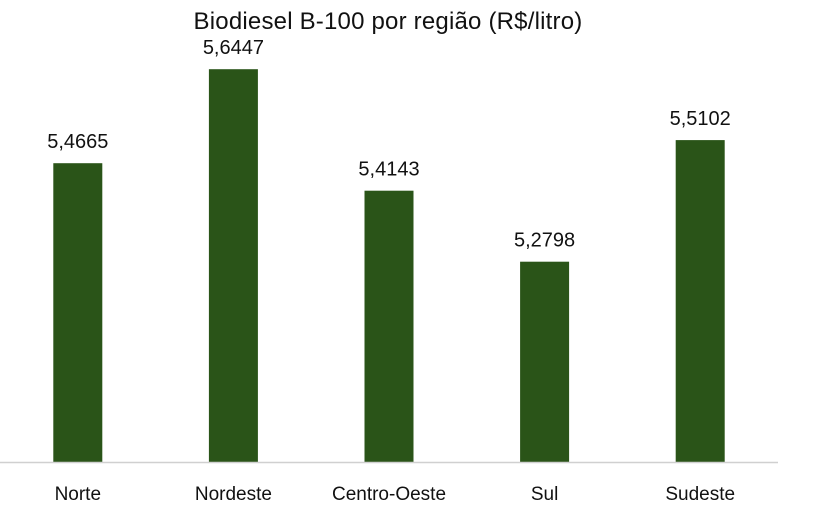  Describe the element at coordinates (233, 494) in the screenshot. I see `category-label: Nordeste` at that location.